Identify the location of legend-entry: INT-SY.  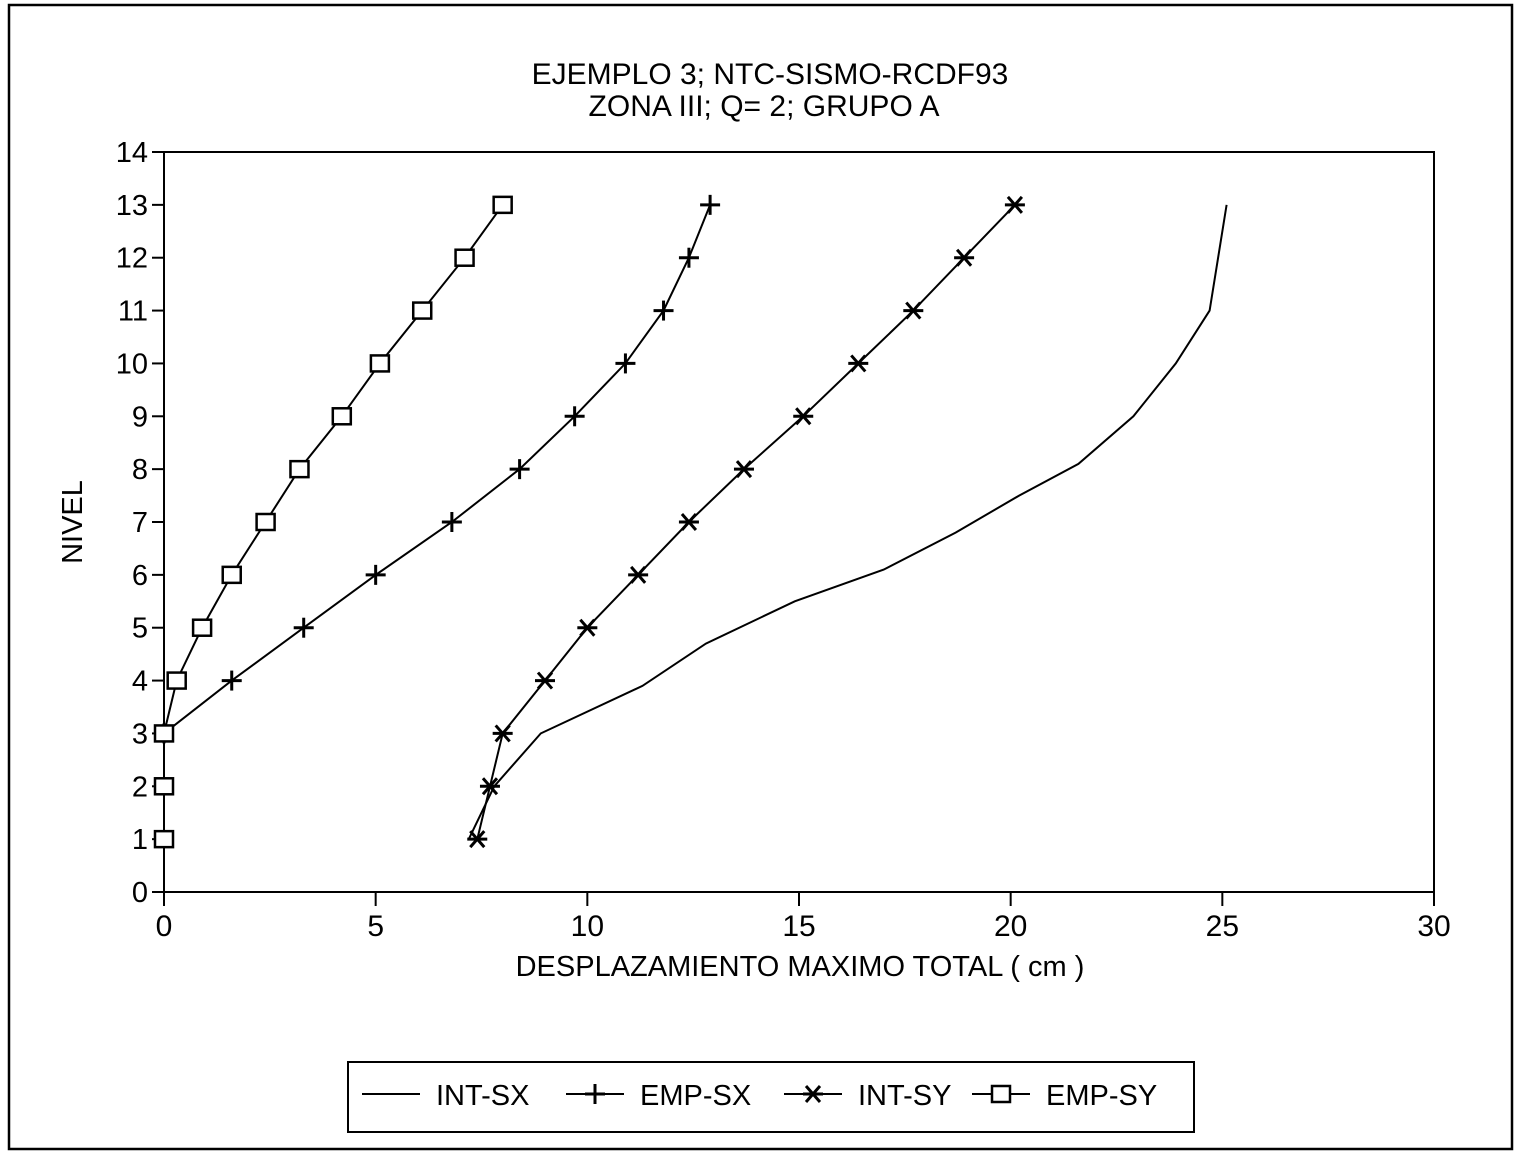
(867, 1096).